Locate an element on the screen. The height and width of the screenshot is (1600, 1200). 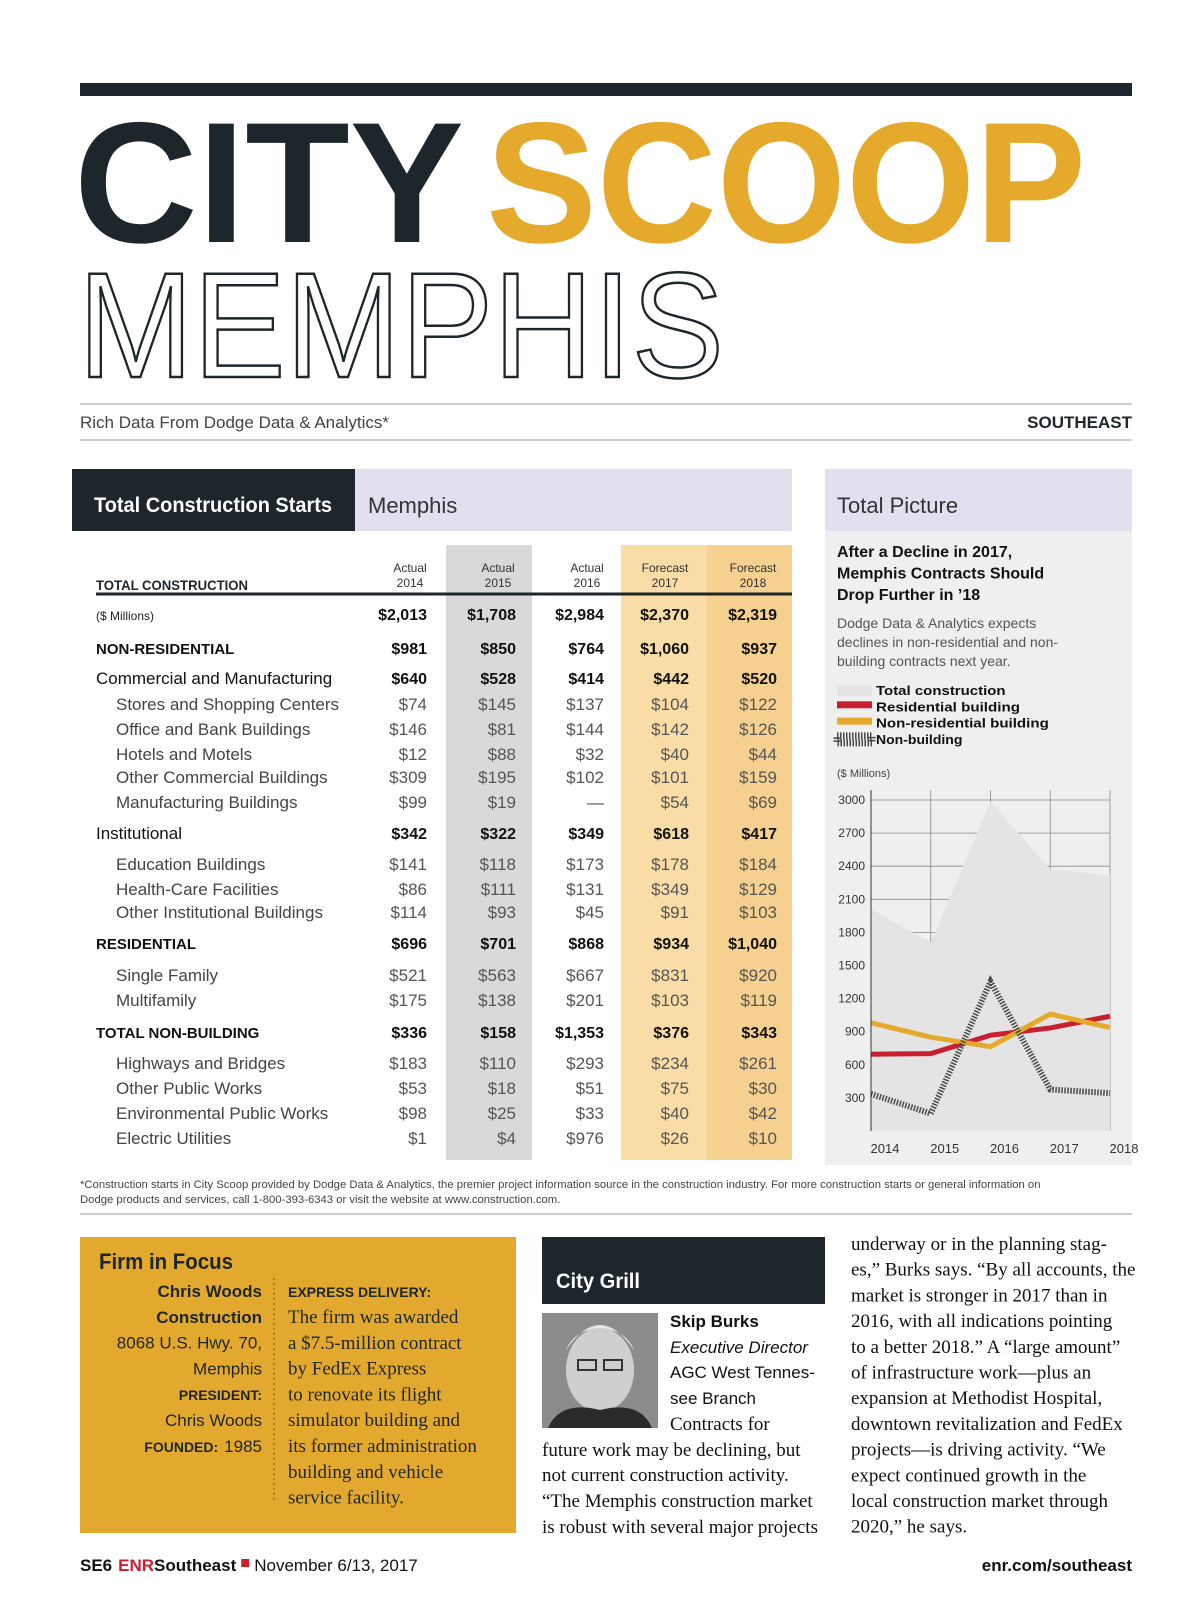
cell-value: $137 is located at coordinates (585, 704).